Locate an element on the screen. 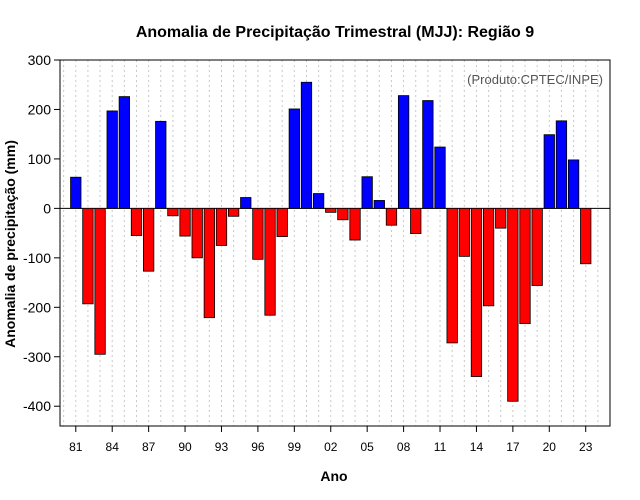 The height and width of the screenshot is (500, 640). bar-2009 is located at coordinates (416, 221).